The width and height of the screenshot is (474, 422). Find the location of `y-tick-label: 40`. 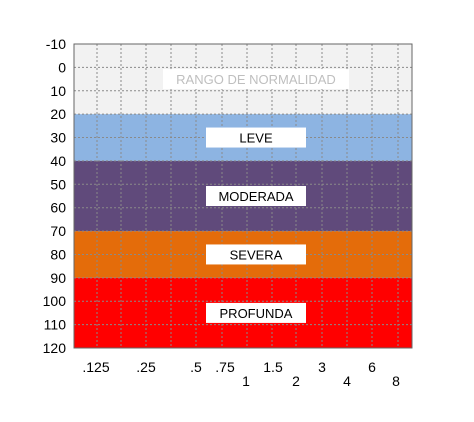

y-tick-label: 40 is located at coordinates (58, 161).